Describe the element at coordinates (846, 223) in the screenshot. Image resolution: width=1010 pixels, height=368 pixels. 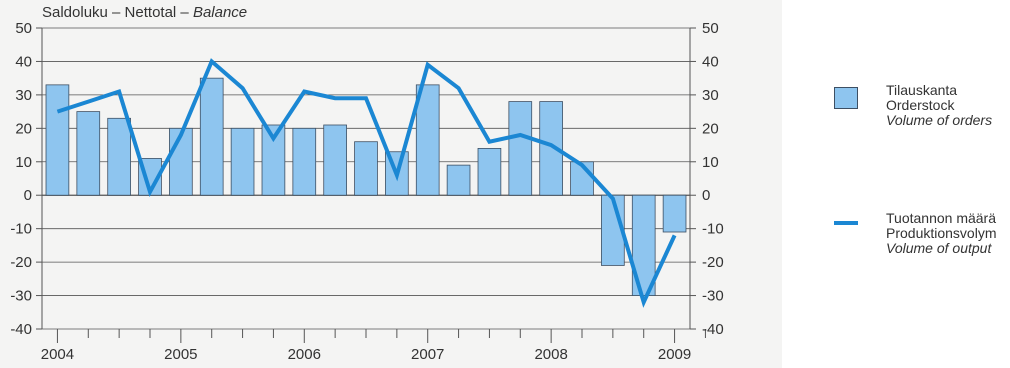
I see `legend-swatch-output` at that location.